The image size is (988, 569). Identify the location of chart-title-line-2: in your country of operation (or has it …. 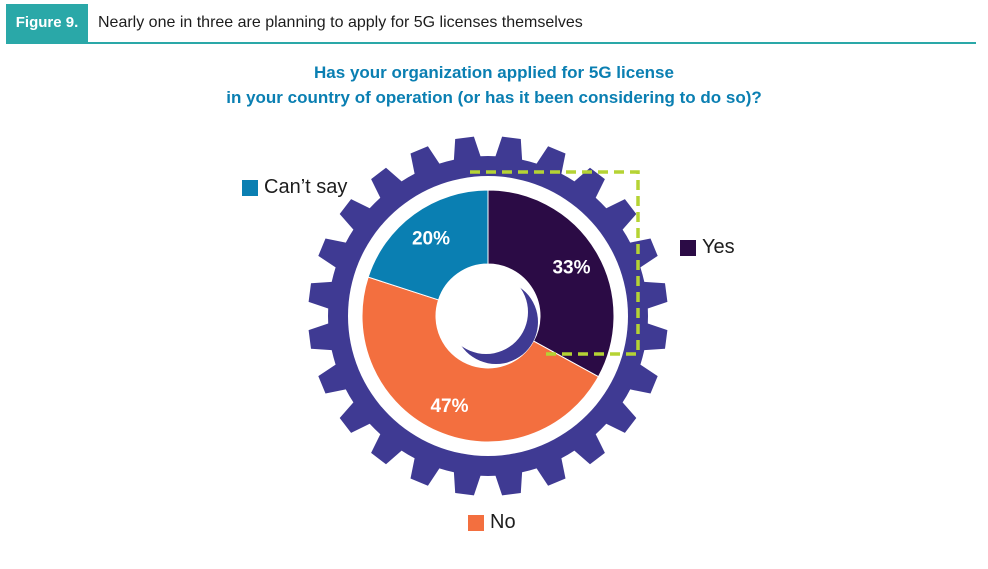
(494, 97).